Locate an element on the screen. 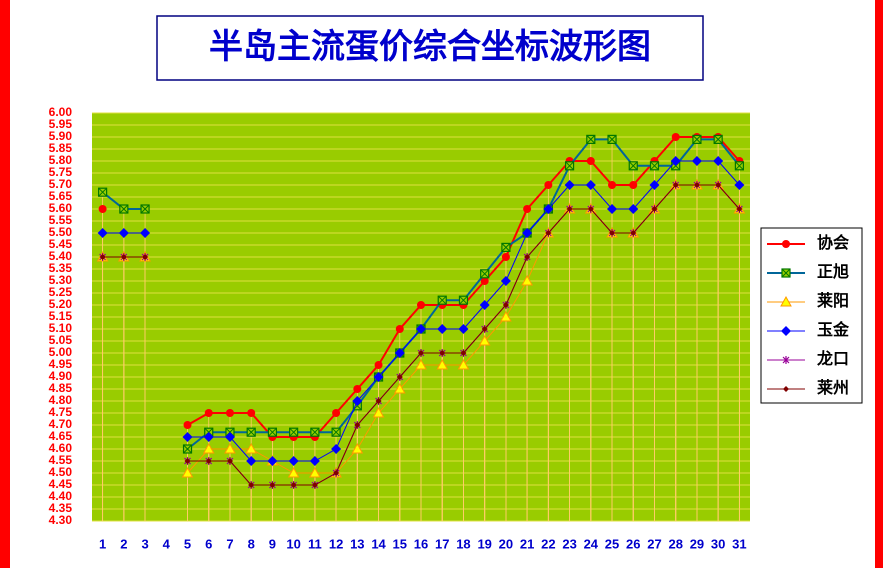 The height and width of the screenshot is (568, 883). x-tick-label: 9 is located at coordinates (272, 543).